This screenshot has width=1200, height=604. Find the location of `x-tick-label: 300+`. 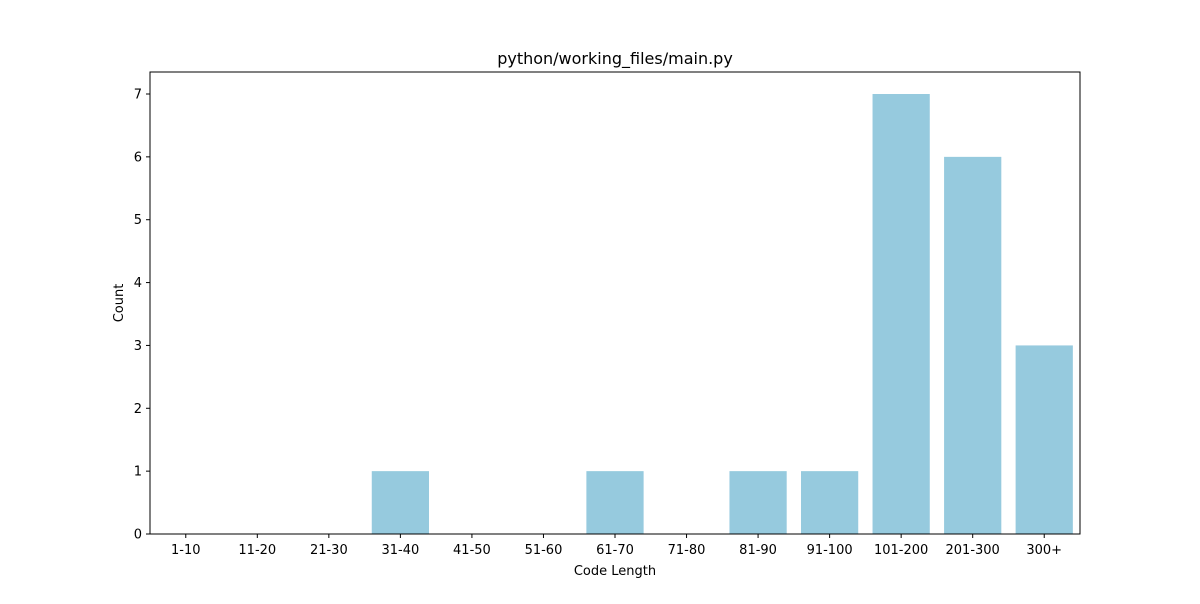

x-tick-label: 300+ is located at coordinates (1044, 550).